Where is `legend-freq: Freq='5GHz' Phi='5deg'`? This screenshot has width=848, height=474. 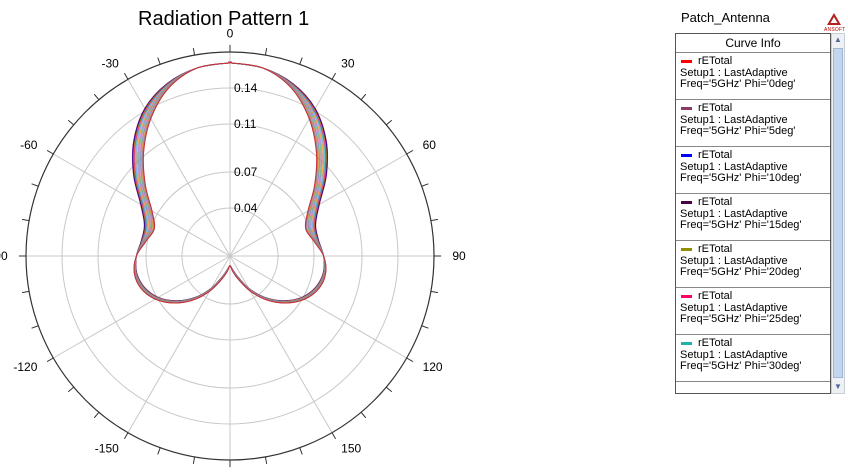 legend-freq: Freq='5GHz' Phi='5deg' is located at coordinates (738, 131).